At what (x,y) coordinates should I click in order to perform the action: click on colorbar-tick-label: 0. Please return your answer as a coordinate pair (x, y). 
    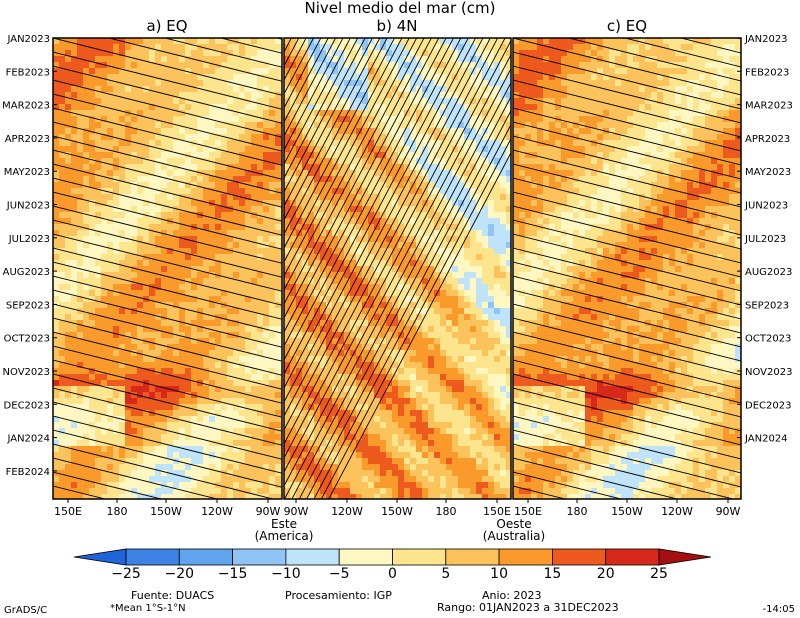
    Looking at the image, I should click on (392, 574).